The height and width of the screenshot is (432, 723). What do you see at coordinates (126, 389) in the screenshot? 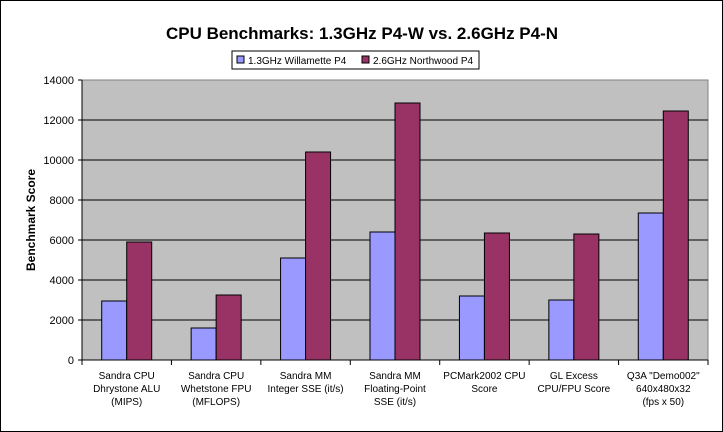
I see `x-tick-label: Dhrystone ALU` at bounding box center [126, 389].